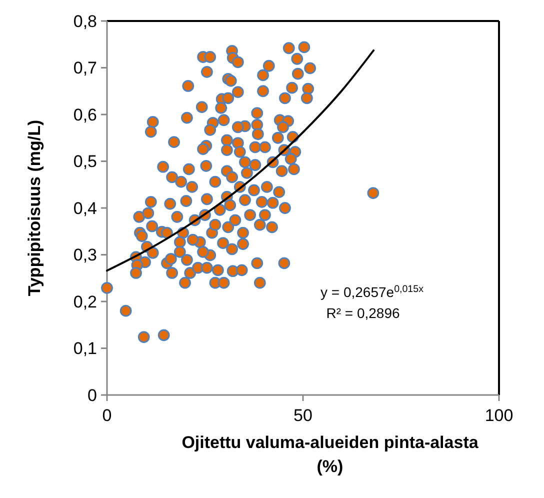 This screenshot has width=544, height=498. What do you see at coordinates (85, 68) in the screenshot?
I see `y-tick-label: 0,7` at bounding box center [85, 68].